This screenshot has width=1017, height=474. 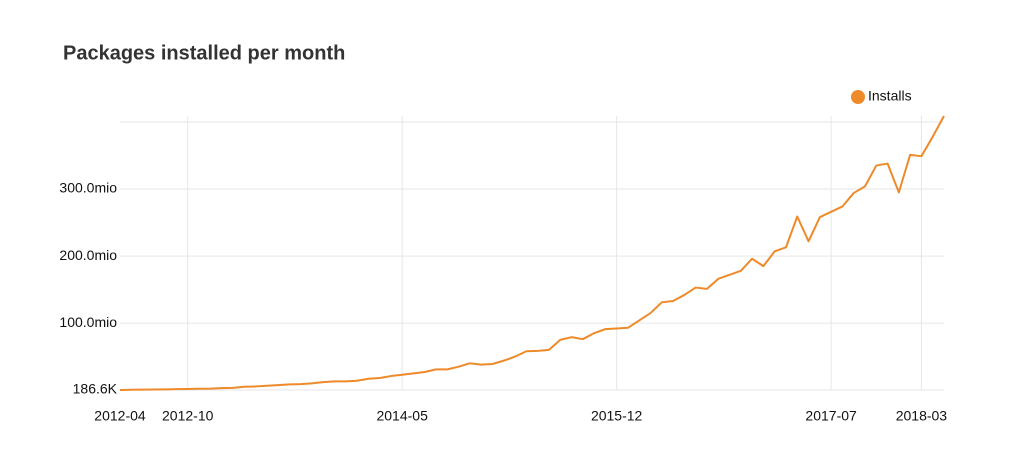 I want to click on x-tick-label: 2012-10, so click(x=188, y=416).